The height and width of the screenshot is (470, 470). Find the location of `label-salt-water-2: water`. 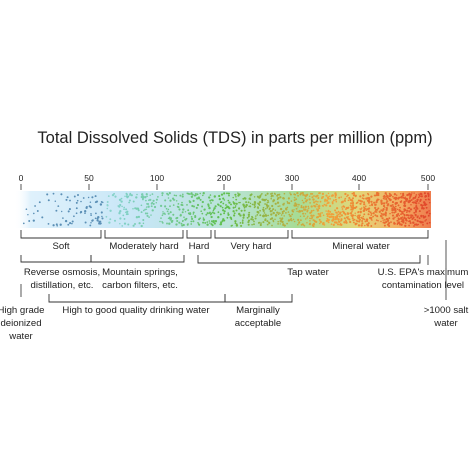

label-salt-water-2: water is located at coordinates (445, 323).